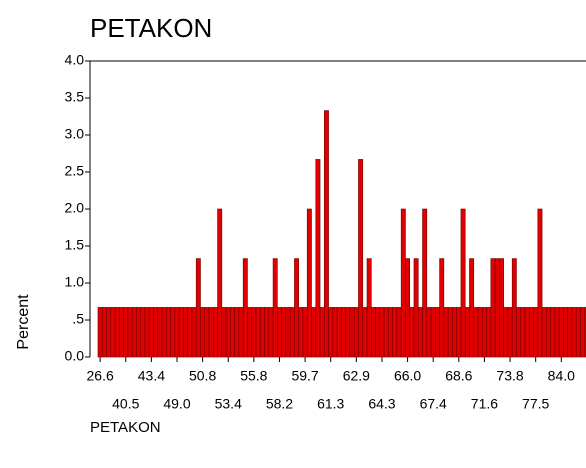 This screenshot has width=586, height=468. I want to click on y-tick-label: 2.5, so click(75, 171).